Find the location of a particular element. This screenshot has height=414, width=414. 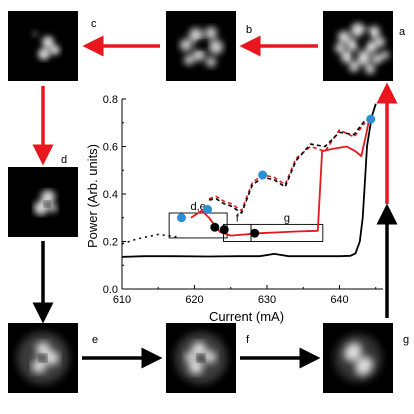

panel-b-image is located at coordinates (201, 46).